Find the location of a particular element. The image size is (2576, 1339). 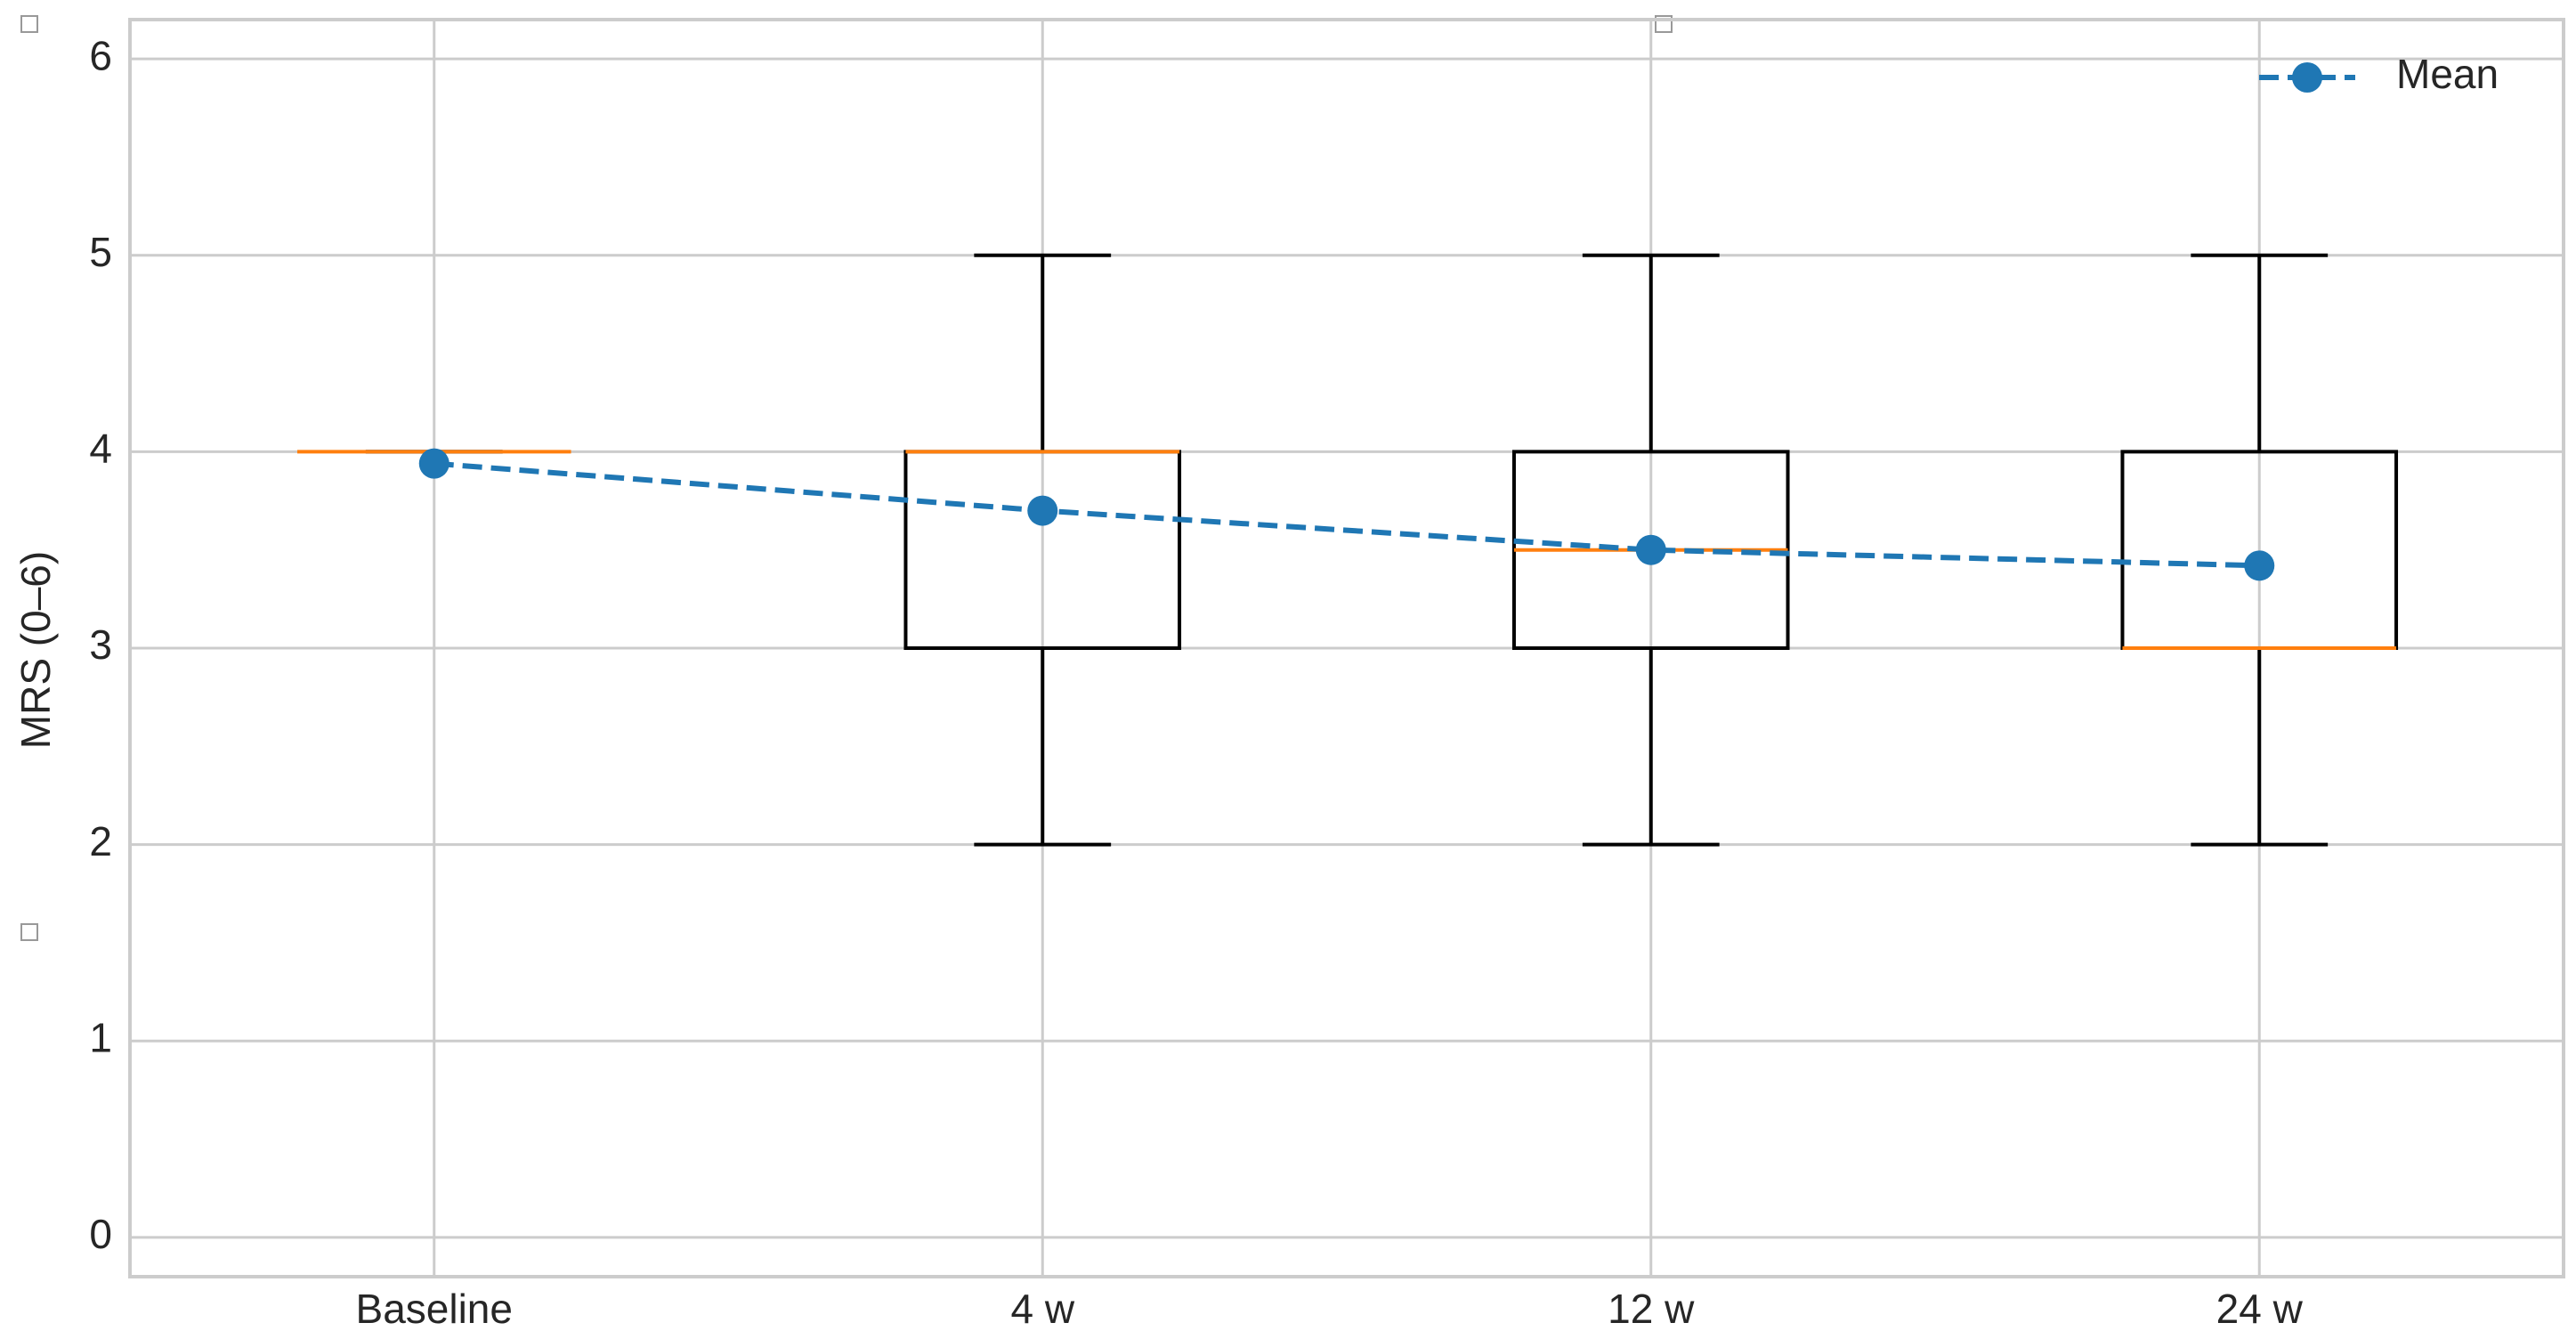

y-tick-label: 5 is located at coordinates (101, 252).